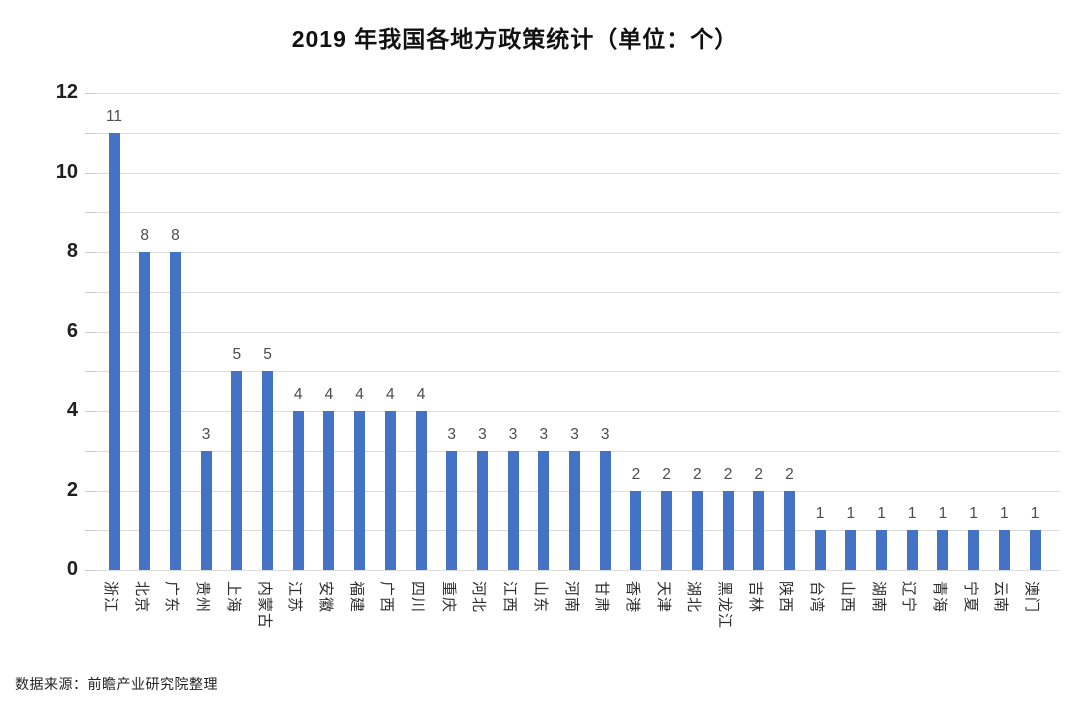  I want to click on x-axis-label-text: 宁夏, so click(970, 597).